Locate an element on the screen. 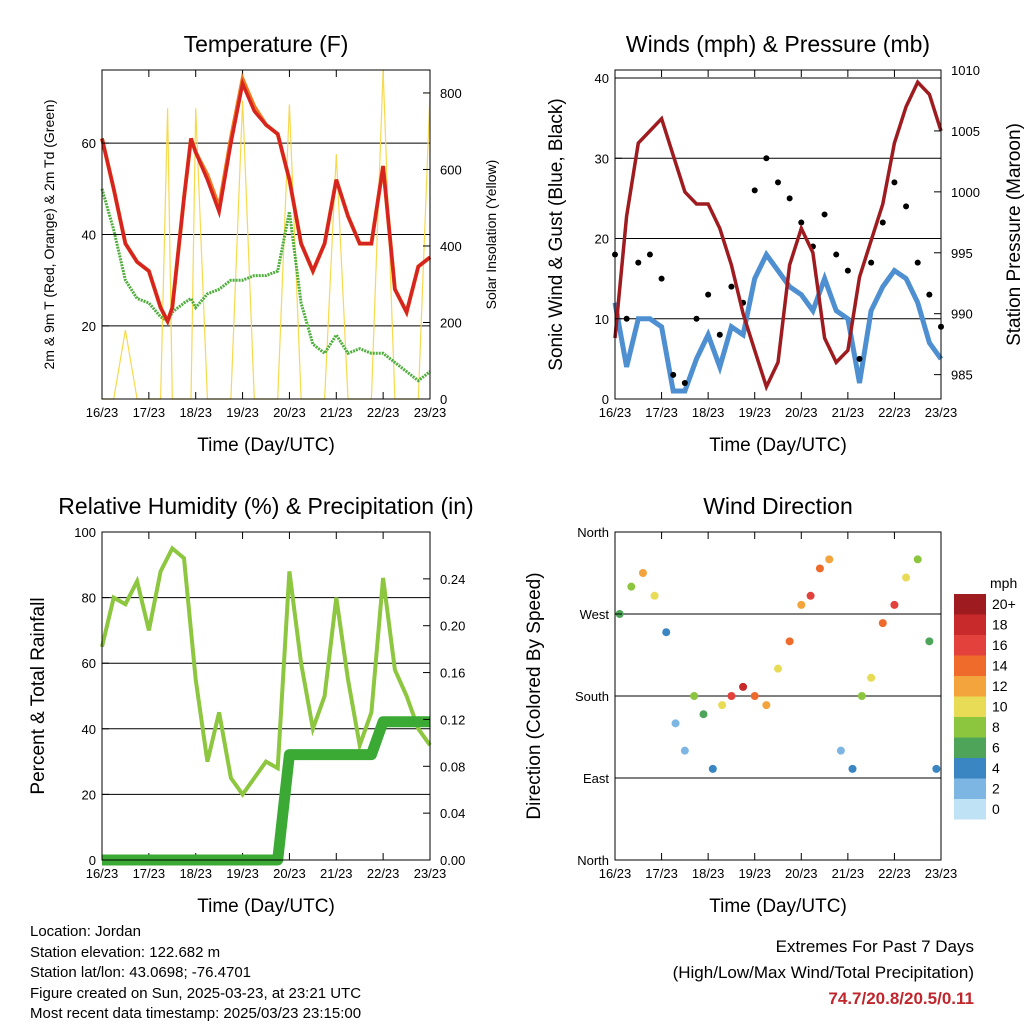  plot-frame is located at coordinates (266, 696).